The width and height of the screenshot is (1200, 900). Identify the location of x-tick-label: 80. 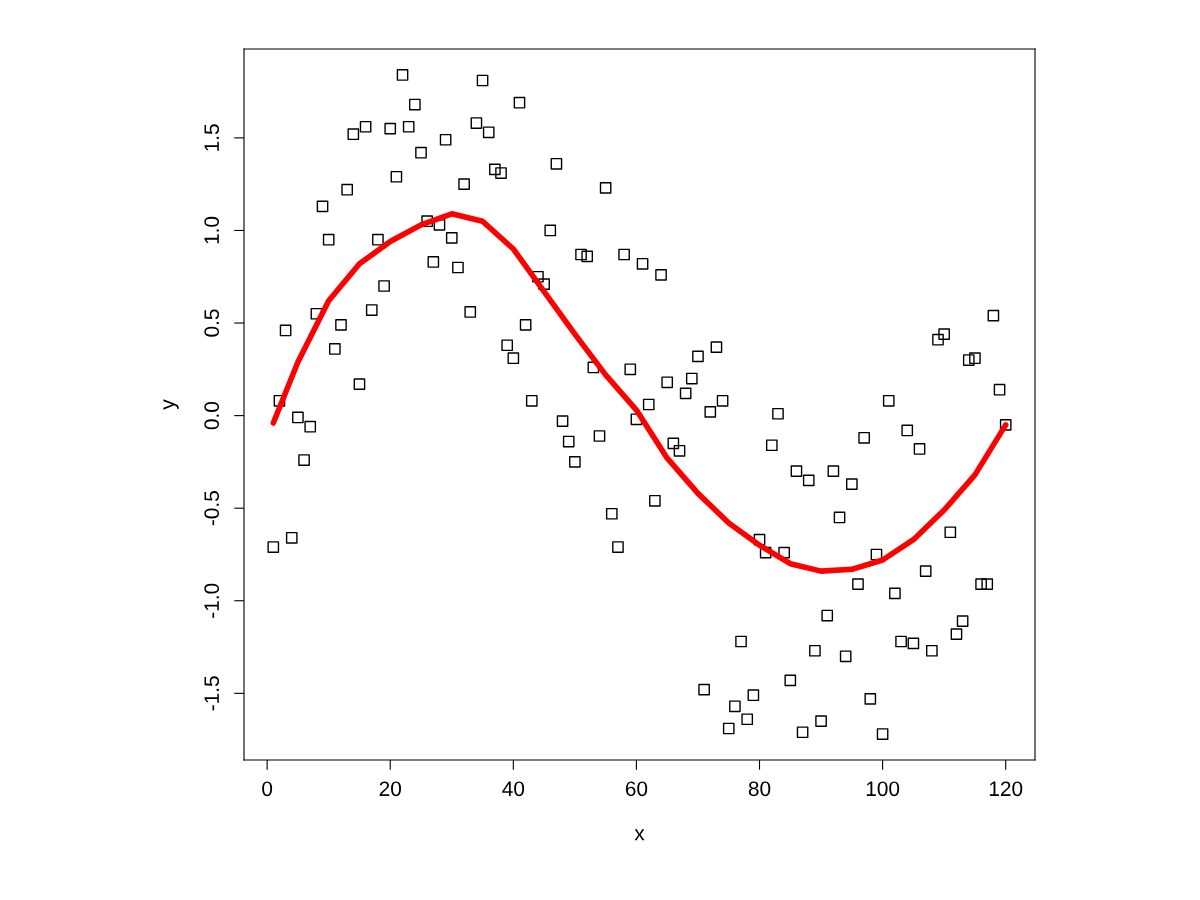
(759, 789).